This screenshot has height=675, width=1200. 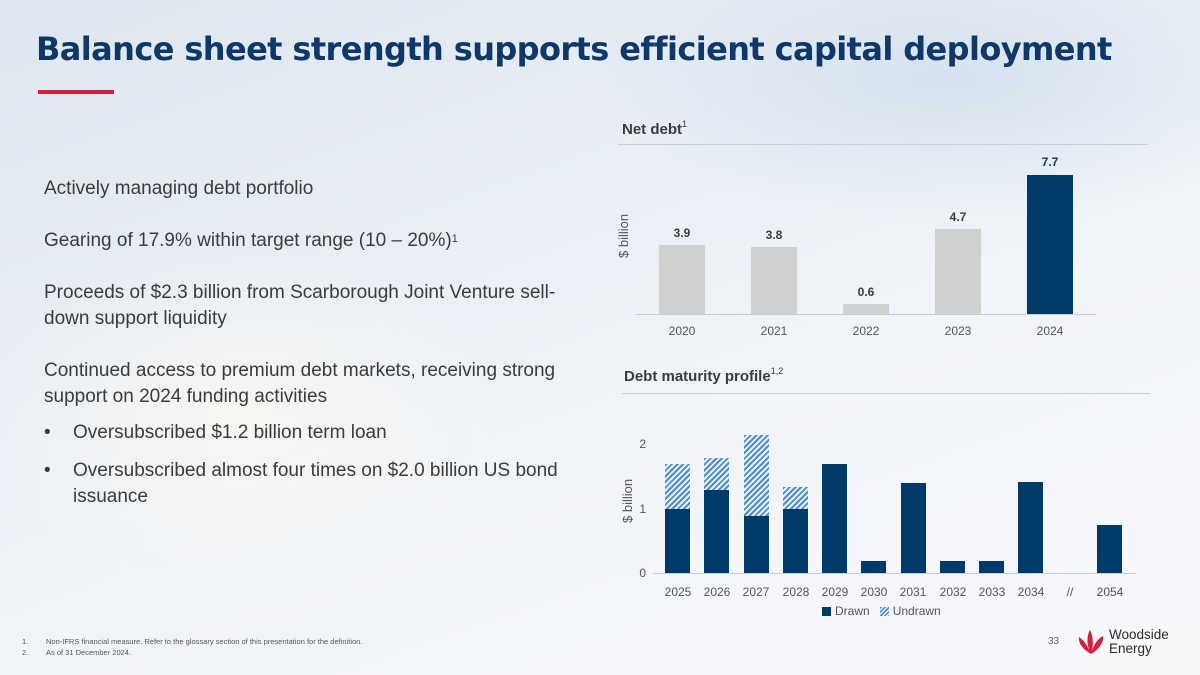 What do you see at coordinates (304, 433) in the screenshot?
I see `bullet-term-loan: • Oversubscribed $1.2 billion term loan` at bounding box center [304, 433].